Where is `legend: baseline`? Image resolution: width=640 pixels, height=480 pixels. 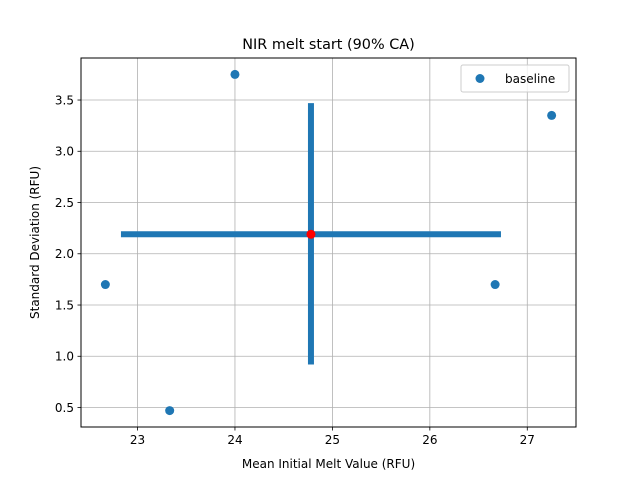 legend: baseline is located at coordinates (515, 78).